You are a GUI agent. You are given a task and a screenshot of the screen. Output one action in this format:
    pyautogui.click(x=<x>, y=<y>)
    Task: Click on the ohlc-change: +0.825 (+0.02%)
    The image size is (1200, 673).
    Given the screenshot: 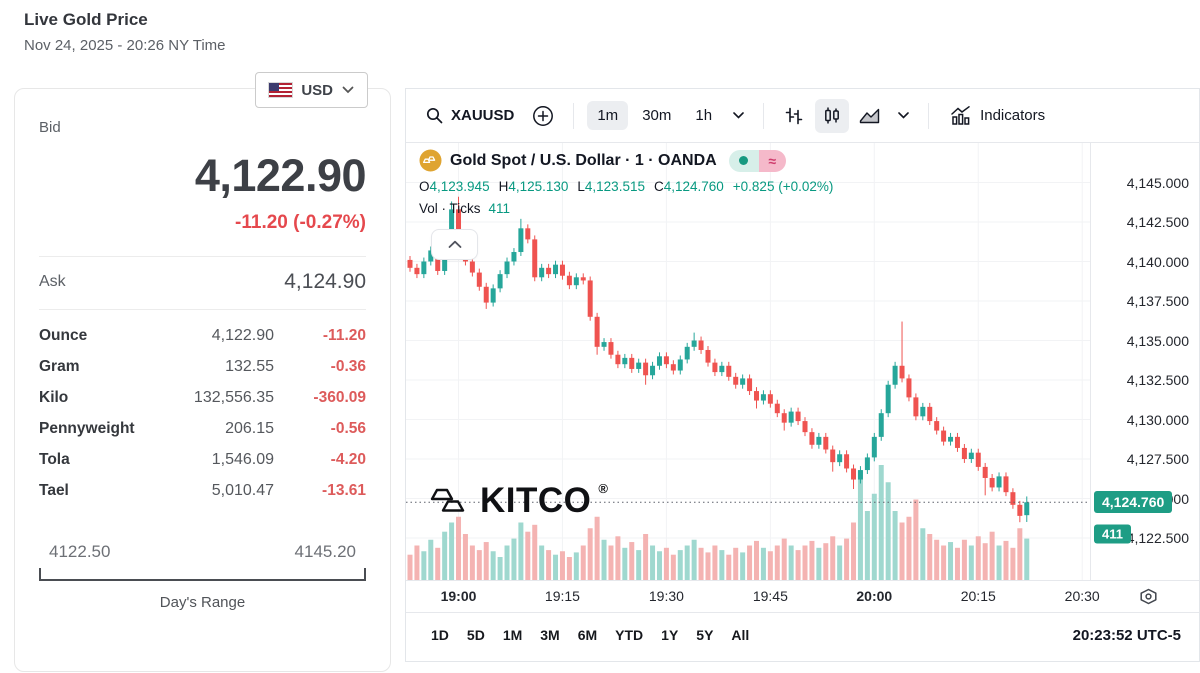 What is the action you would take?
    pyautogui.click(x=783, y=186)
    